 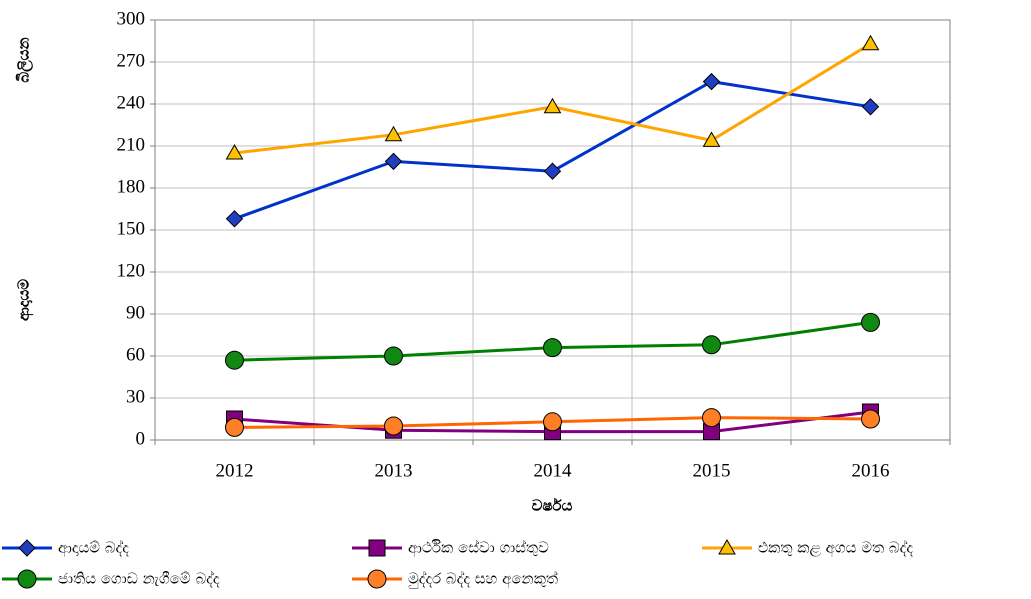 What do you see at coordinates (131, 102) in the screenshot?
I see `y-tick-label: 240` at bounding box center [131, 102].